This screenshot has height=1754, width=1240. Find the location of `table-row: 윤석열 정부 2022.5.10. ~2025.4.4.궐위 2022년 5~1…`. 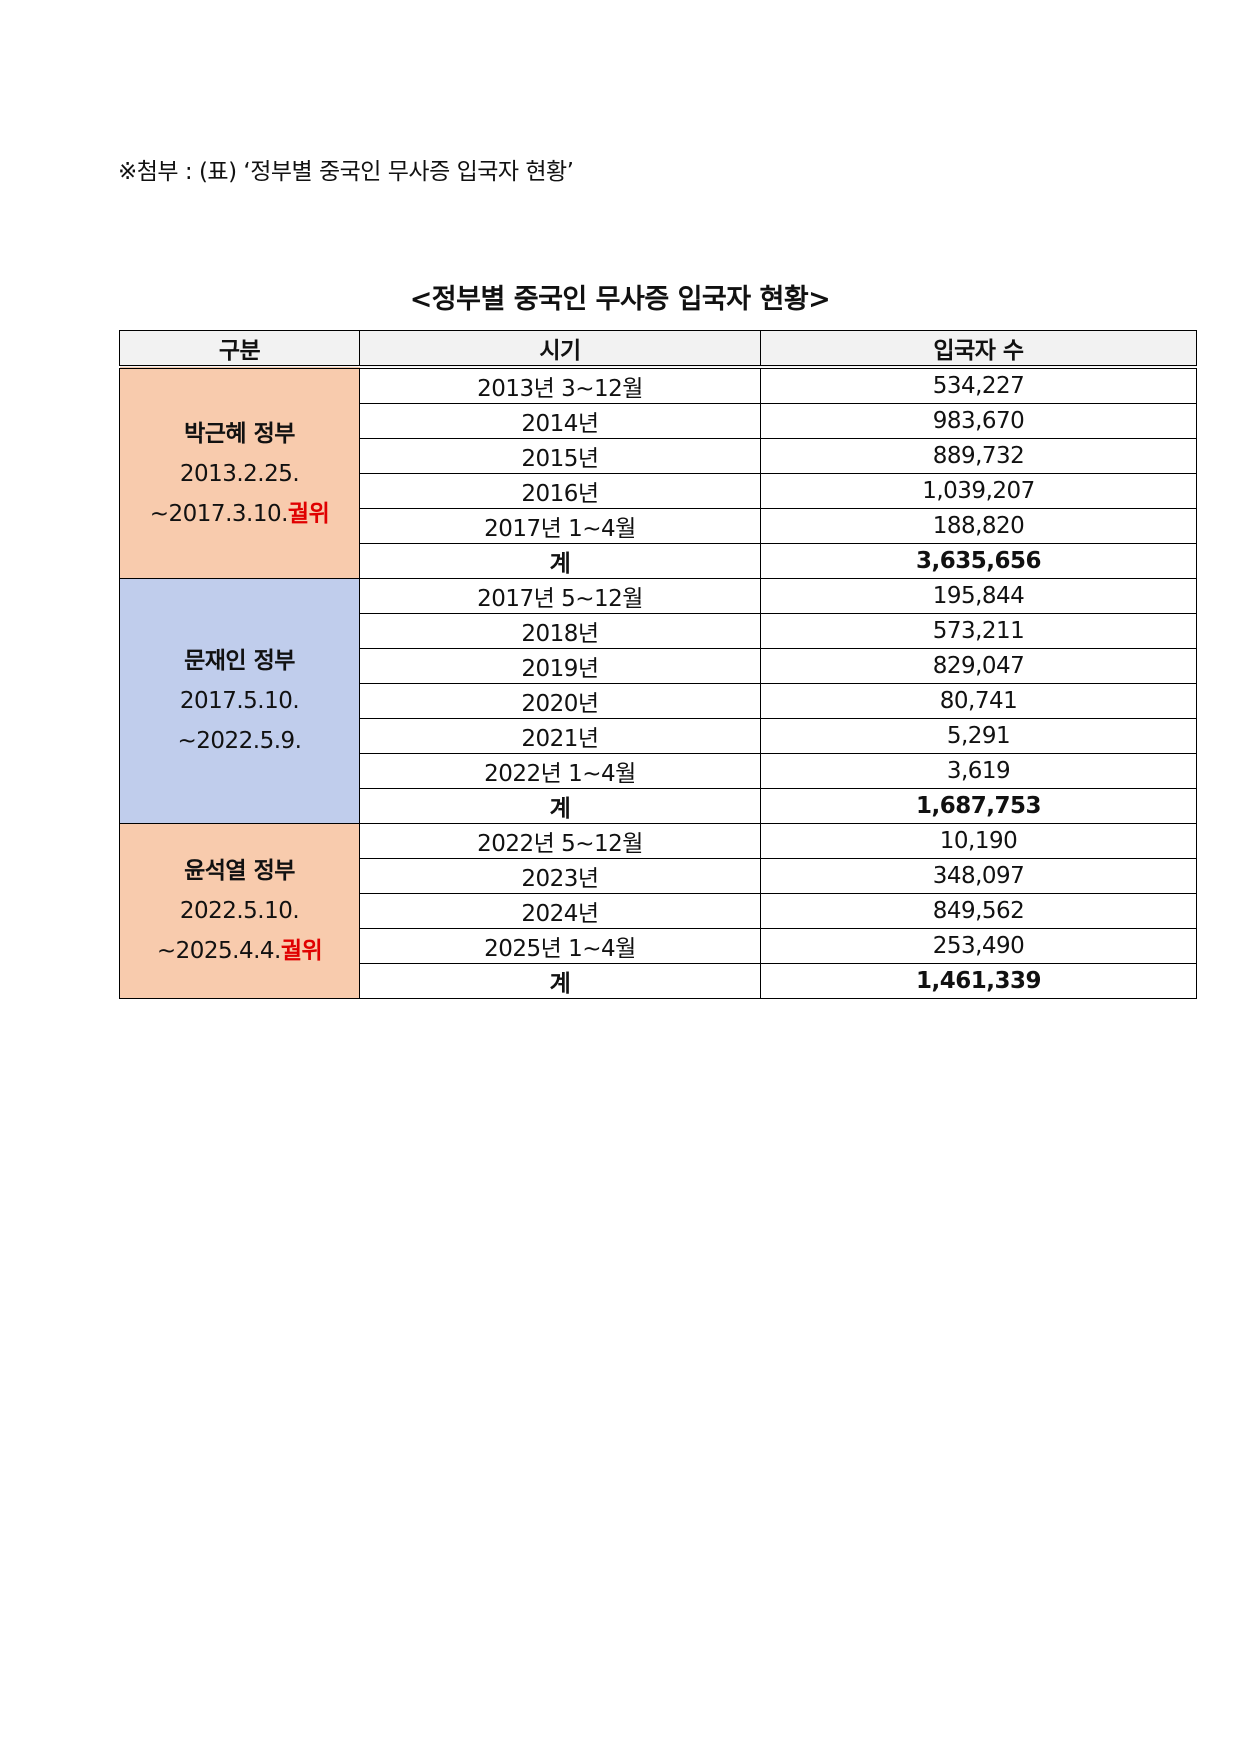

table-row: 윤석열 정부 2022.5.10. ~2025.4.4.궐위 2022년 5~1… is located at coordinates (658, 911).